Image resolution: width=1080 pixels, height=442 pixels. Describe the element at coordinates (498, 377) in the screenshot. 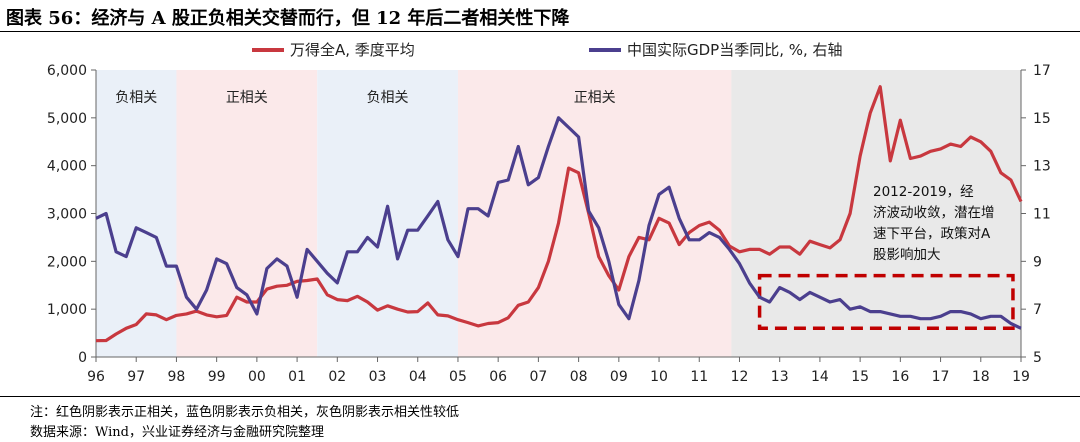

I see `x-tick-label: 06` at that location.